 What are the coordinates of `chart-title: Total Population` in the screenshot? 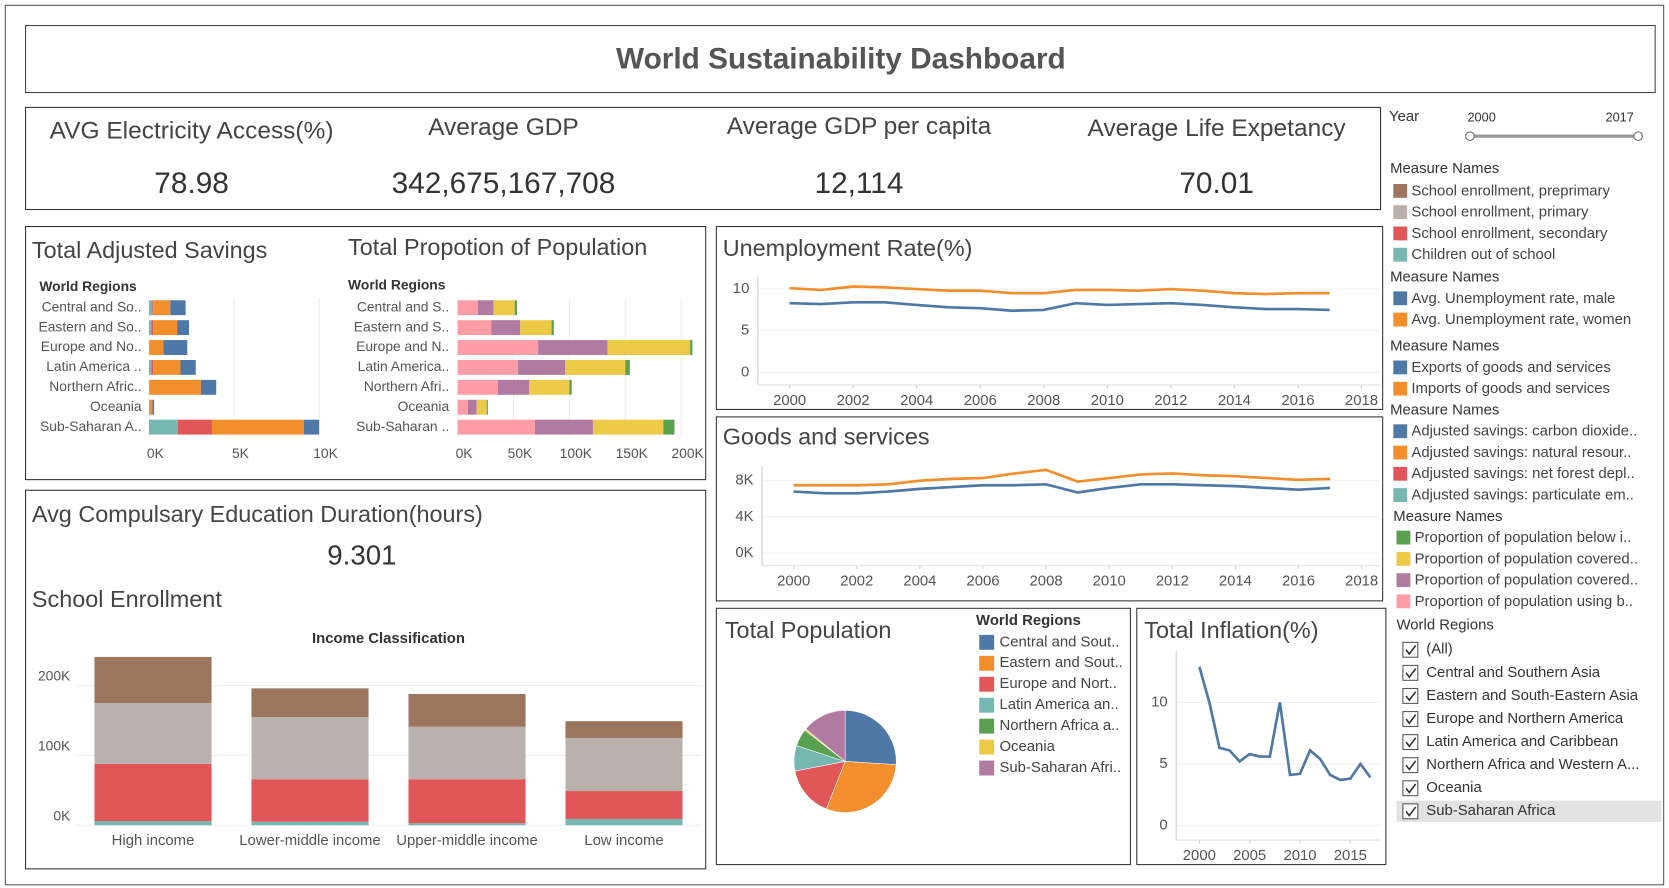 It's located at (808, 630).